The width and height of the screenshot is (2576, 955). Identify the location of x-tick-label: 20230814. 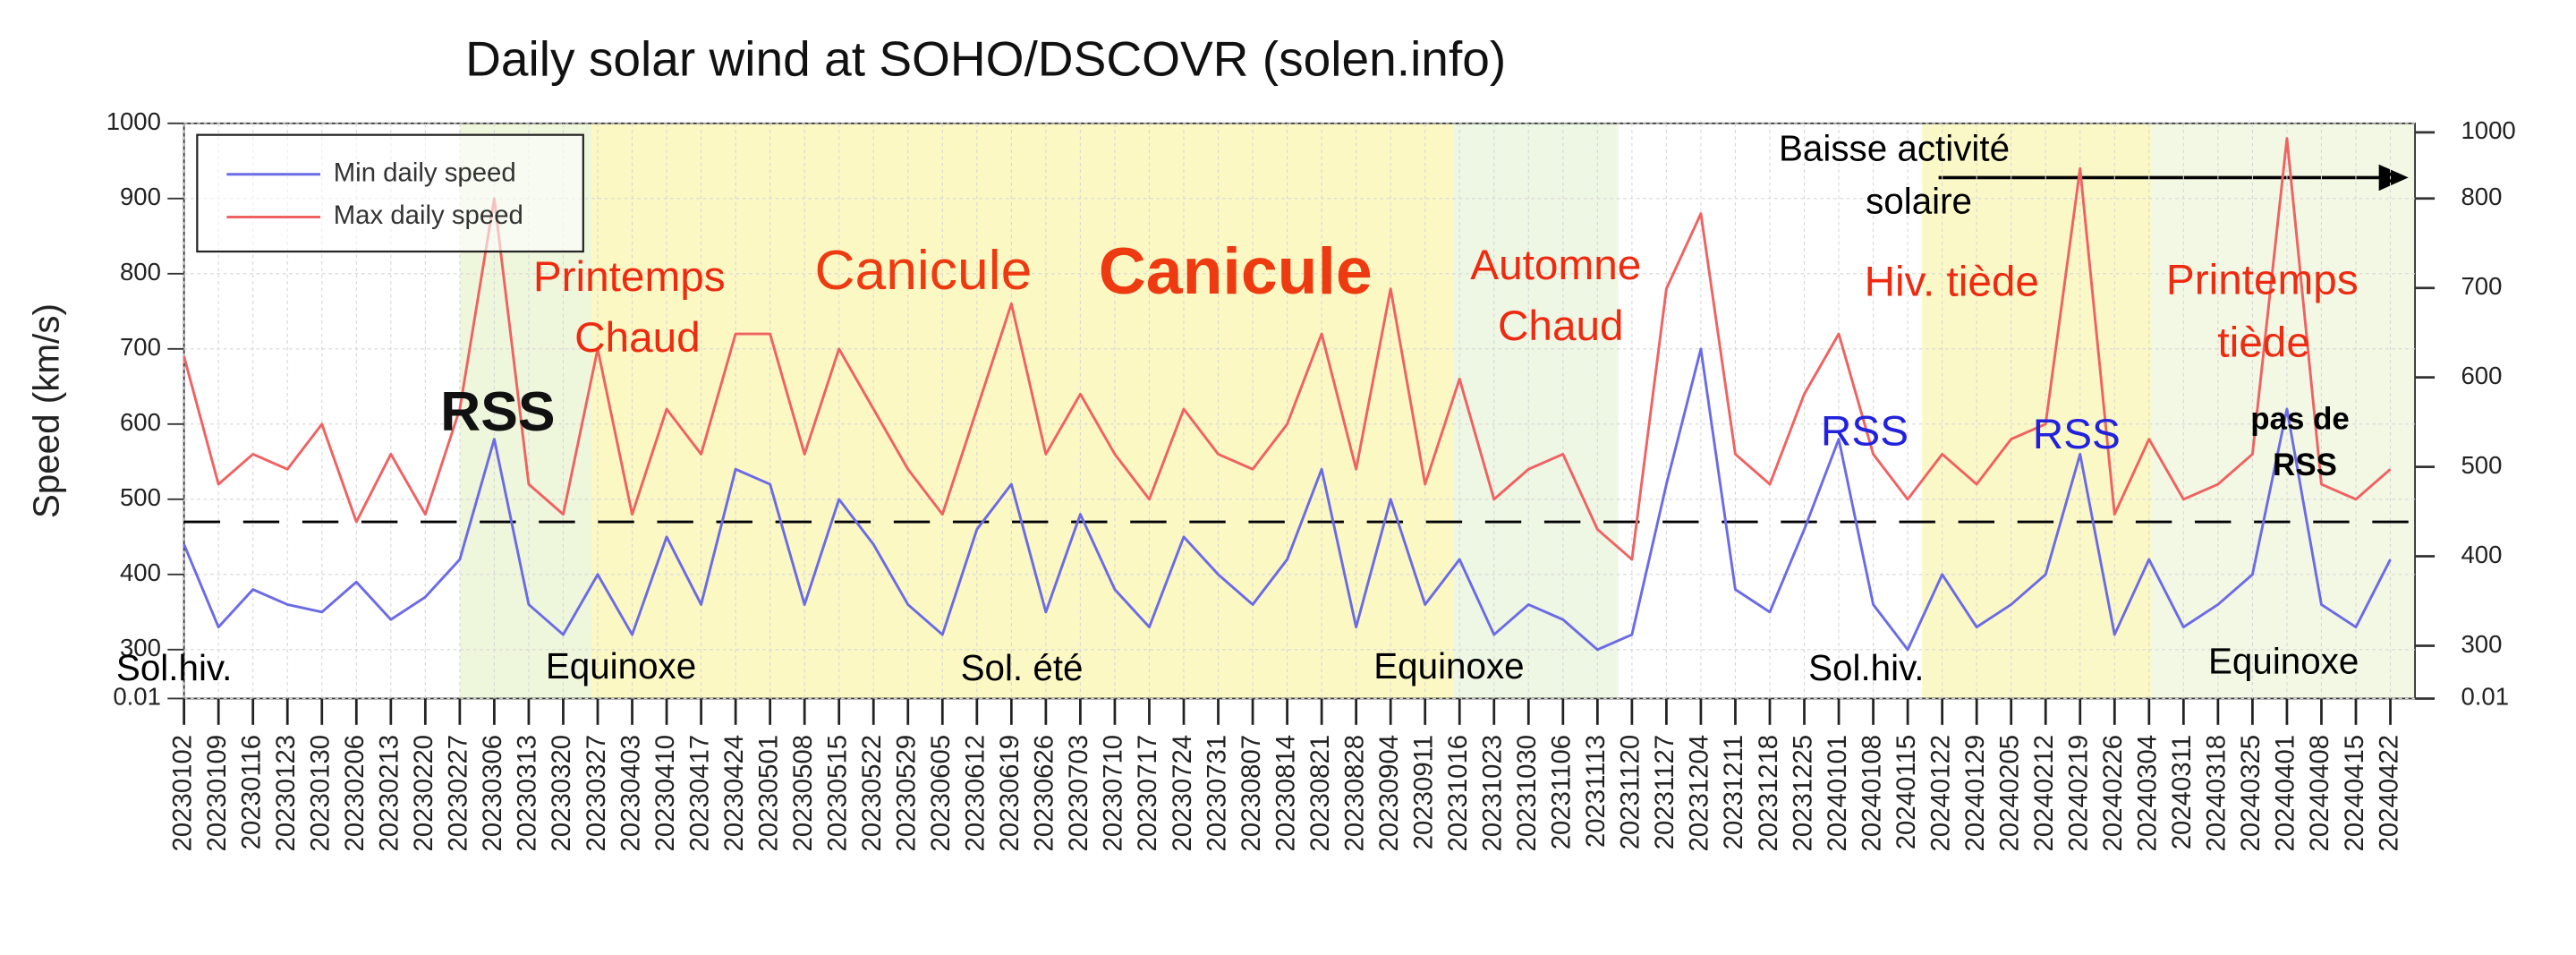
(1285, 793).